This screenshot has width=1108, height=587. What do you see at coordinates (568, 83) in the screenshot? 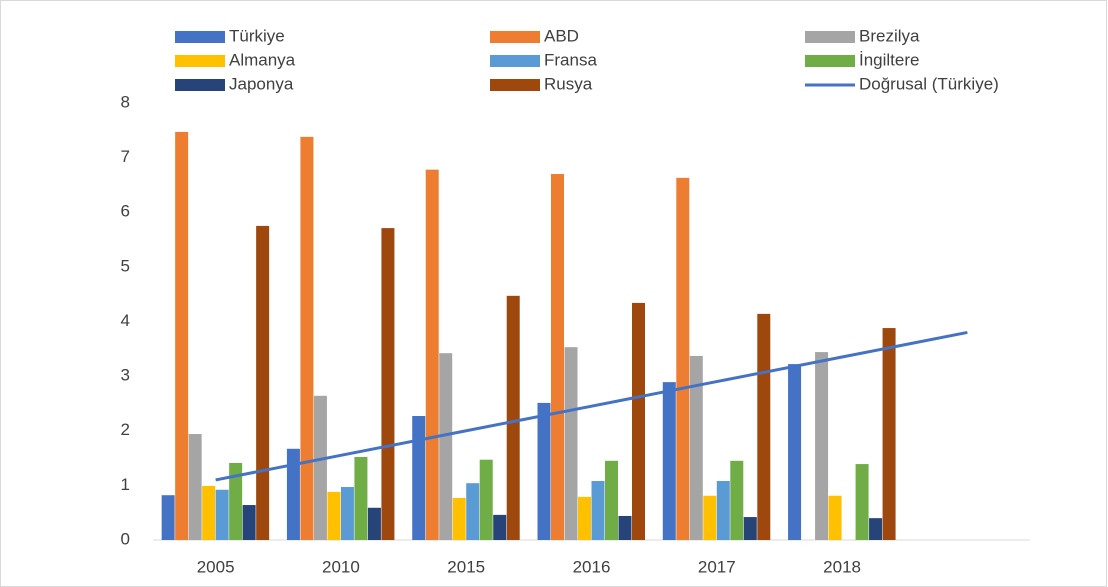
I see `legend-label: Rusya` at bounding box center [568, 83].